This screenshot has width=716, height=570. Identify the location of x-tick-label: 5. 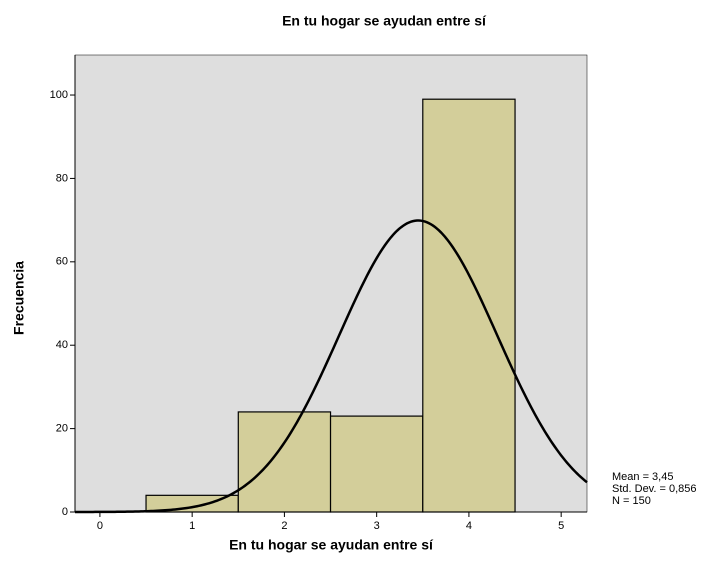
(561, 526).